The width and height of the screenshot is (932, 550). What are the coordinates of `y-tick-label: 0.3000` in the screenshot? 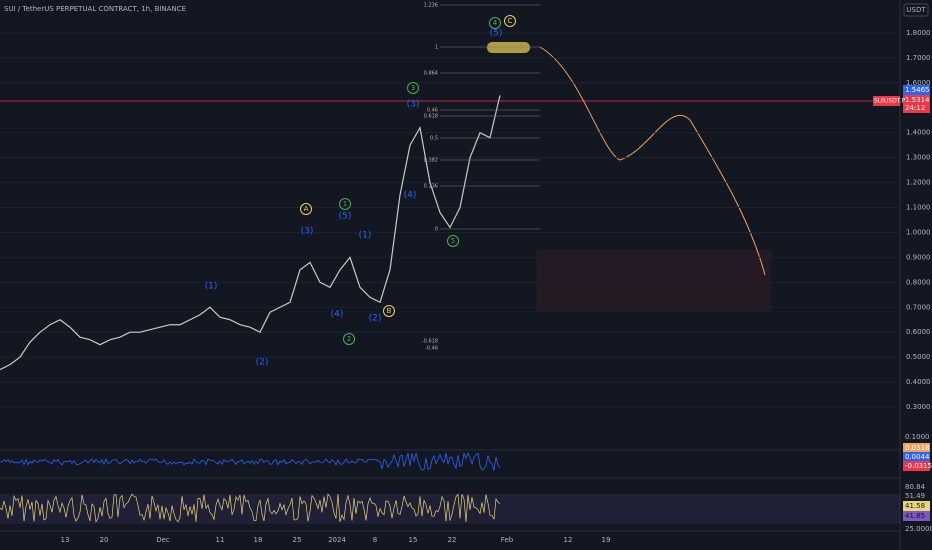 It's located at (918, 407).